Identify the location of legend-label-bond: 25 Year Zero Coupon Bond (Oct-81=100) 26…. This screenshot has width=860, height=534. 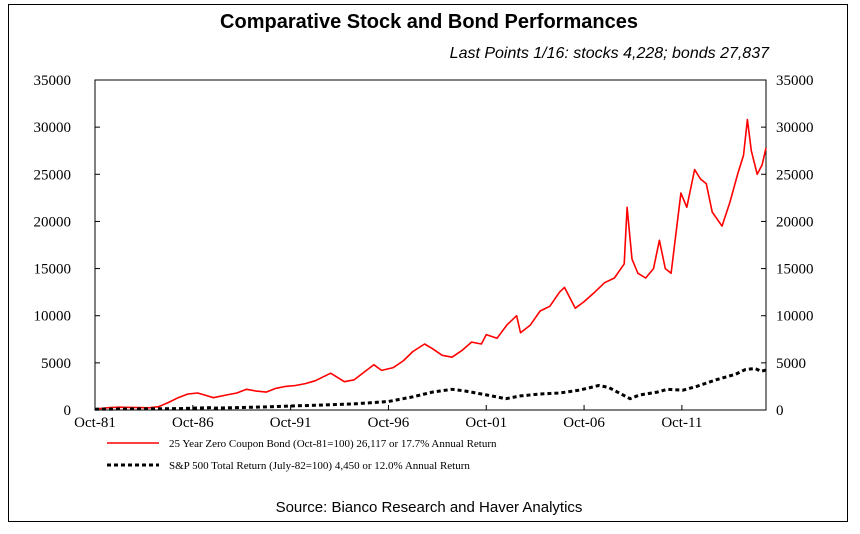
(333, 444).